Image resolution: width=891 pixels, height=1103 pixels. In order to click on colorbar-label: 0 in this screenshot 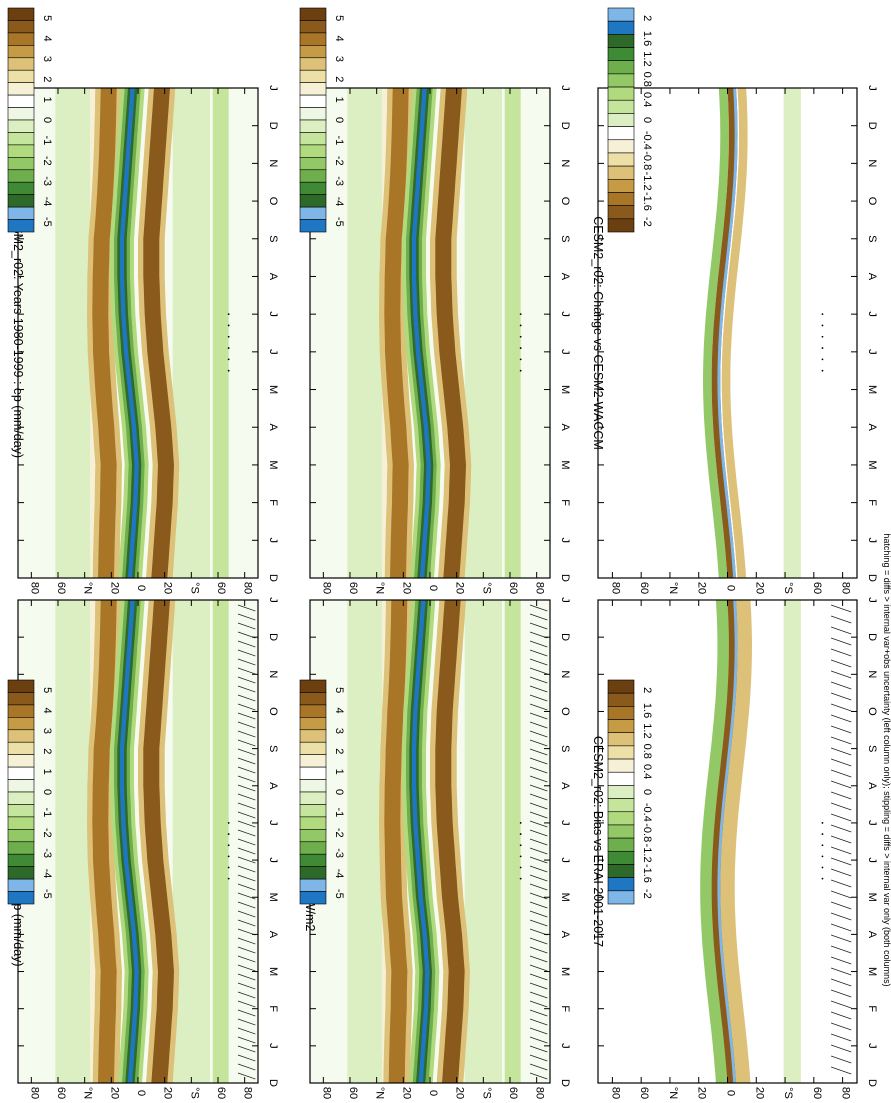, I will do `click(339, 120)`.